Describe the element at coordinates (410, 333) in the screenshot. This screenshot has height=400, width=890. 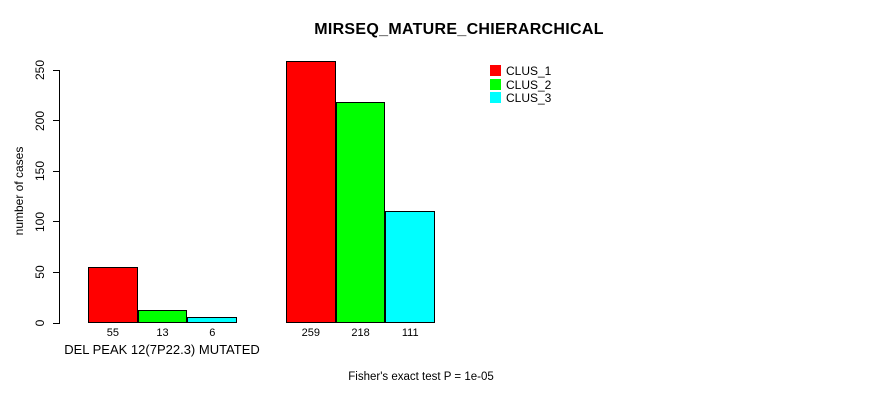
I see `bar-value-label: 111` at that location.